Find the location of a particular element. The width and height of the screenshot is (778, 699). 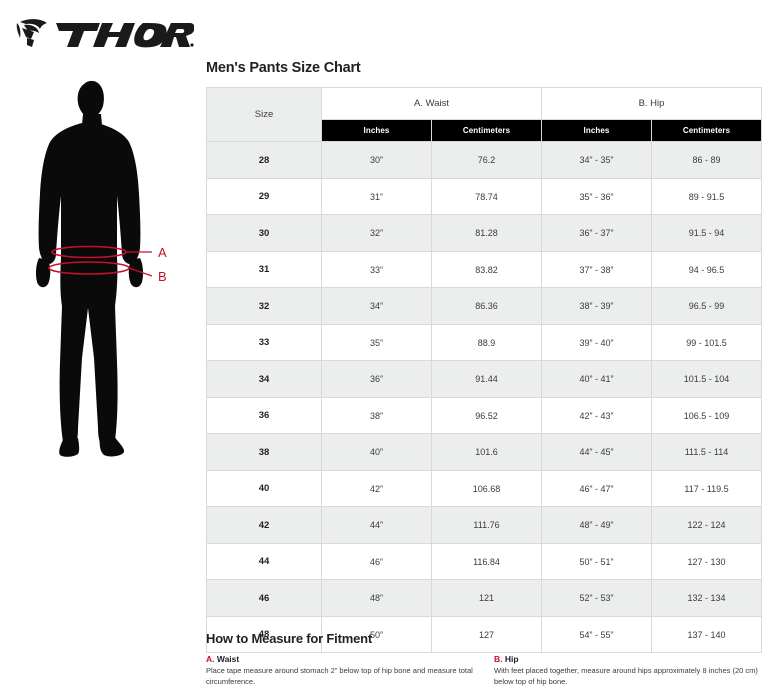

cell-waist-centimeters: 111.76 is located at coordinates (486, 525).